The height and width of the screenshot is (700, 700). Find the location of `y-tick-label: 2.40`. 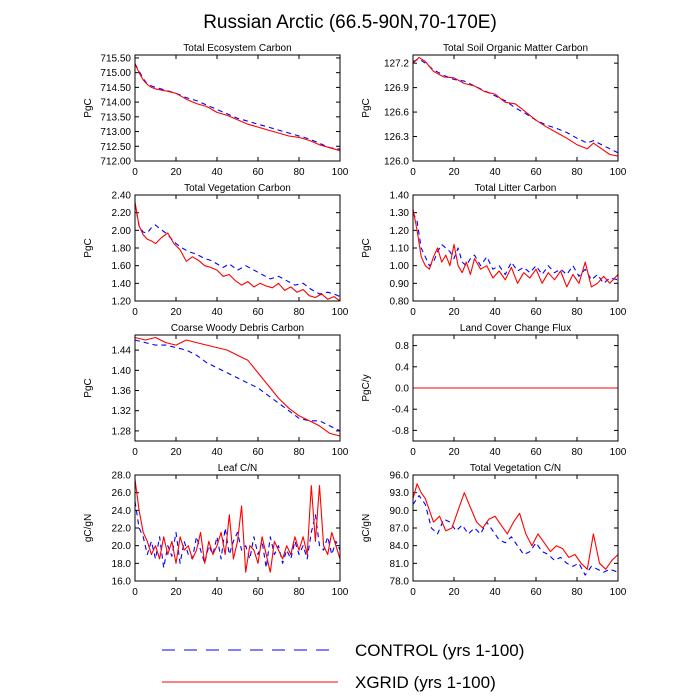

y-tick-label: 2.40 is located at coordinates (122, 196).